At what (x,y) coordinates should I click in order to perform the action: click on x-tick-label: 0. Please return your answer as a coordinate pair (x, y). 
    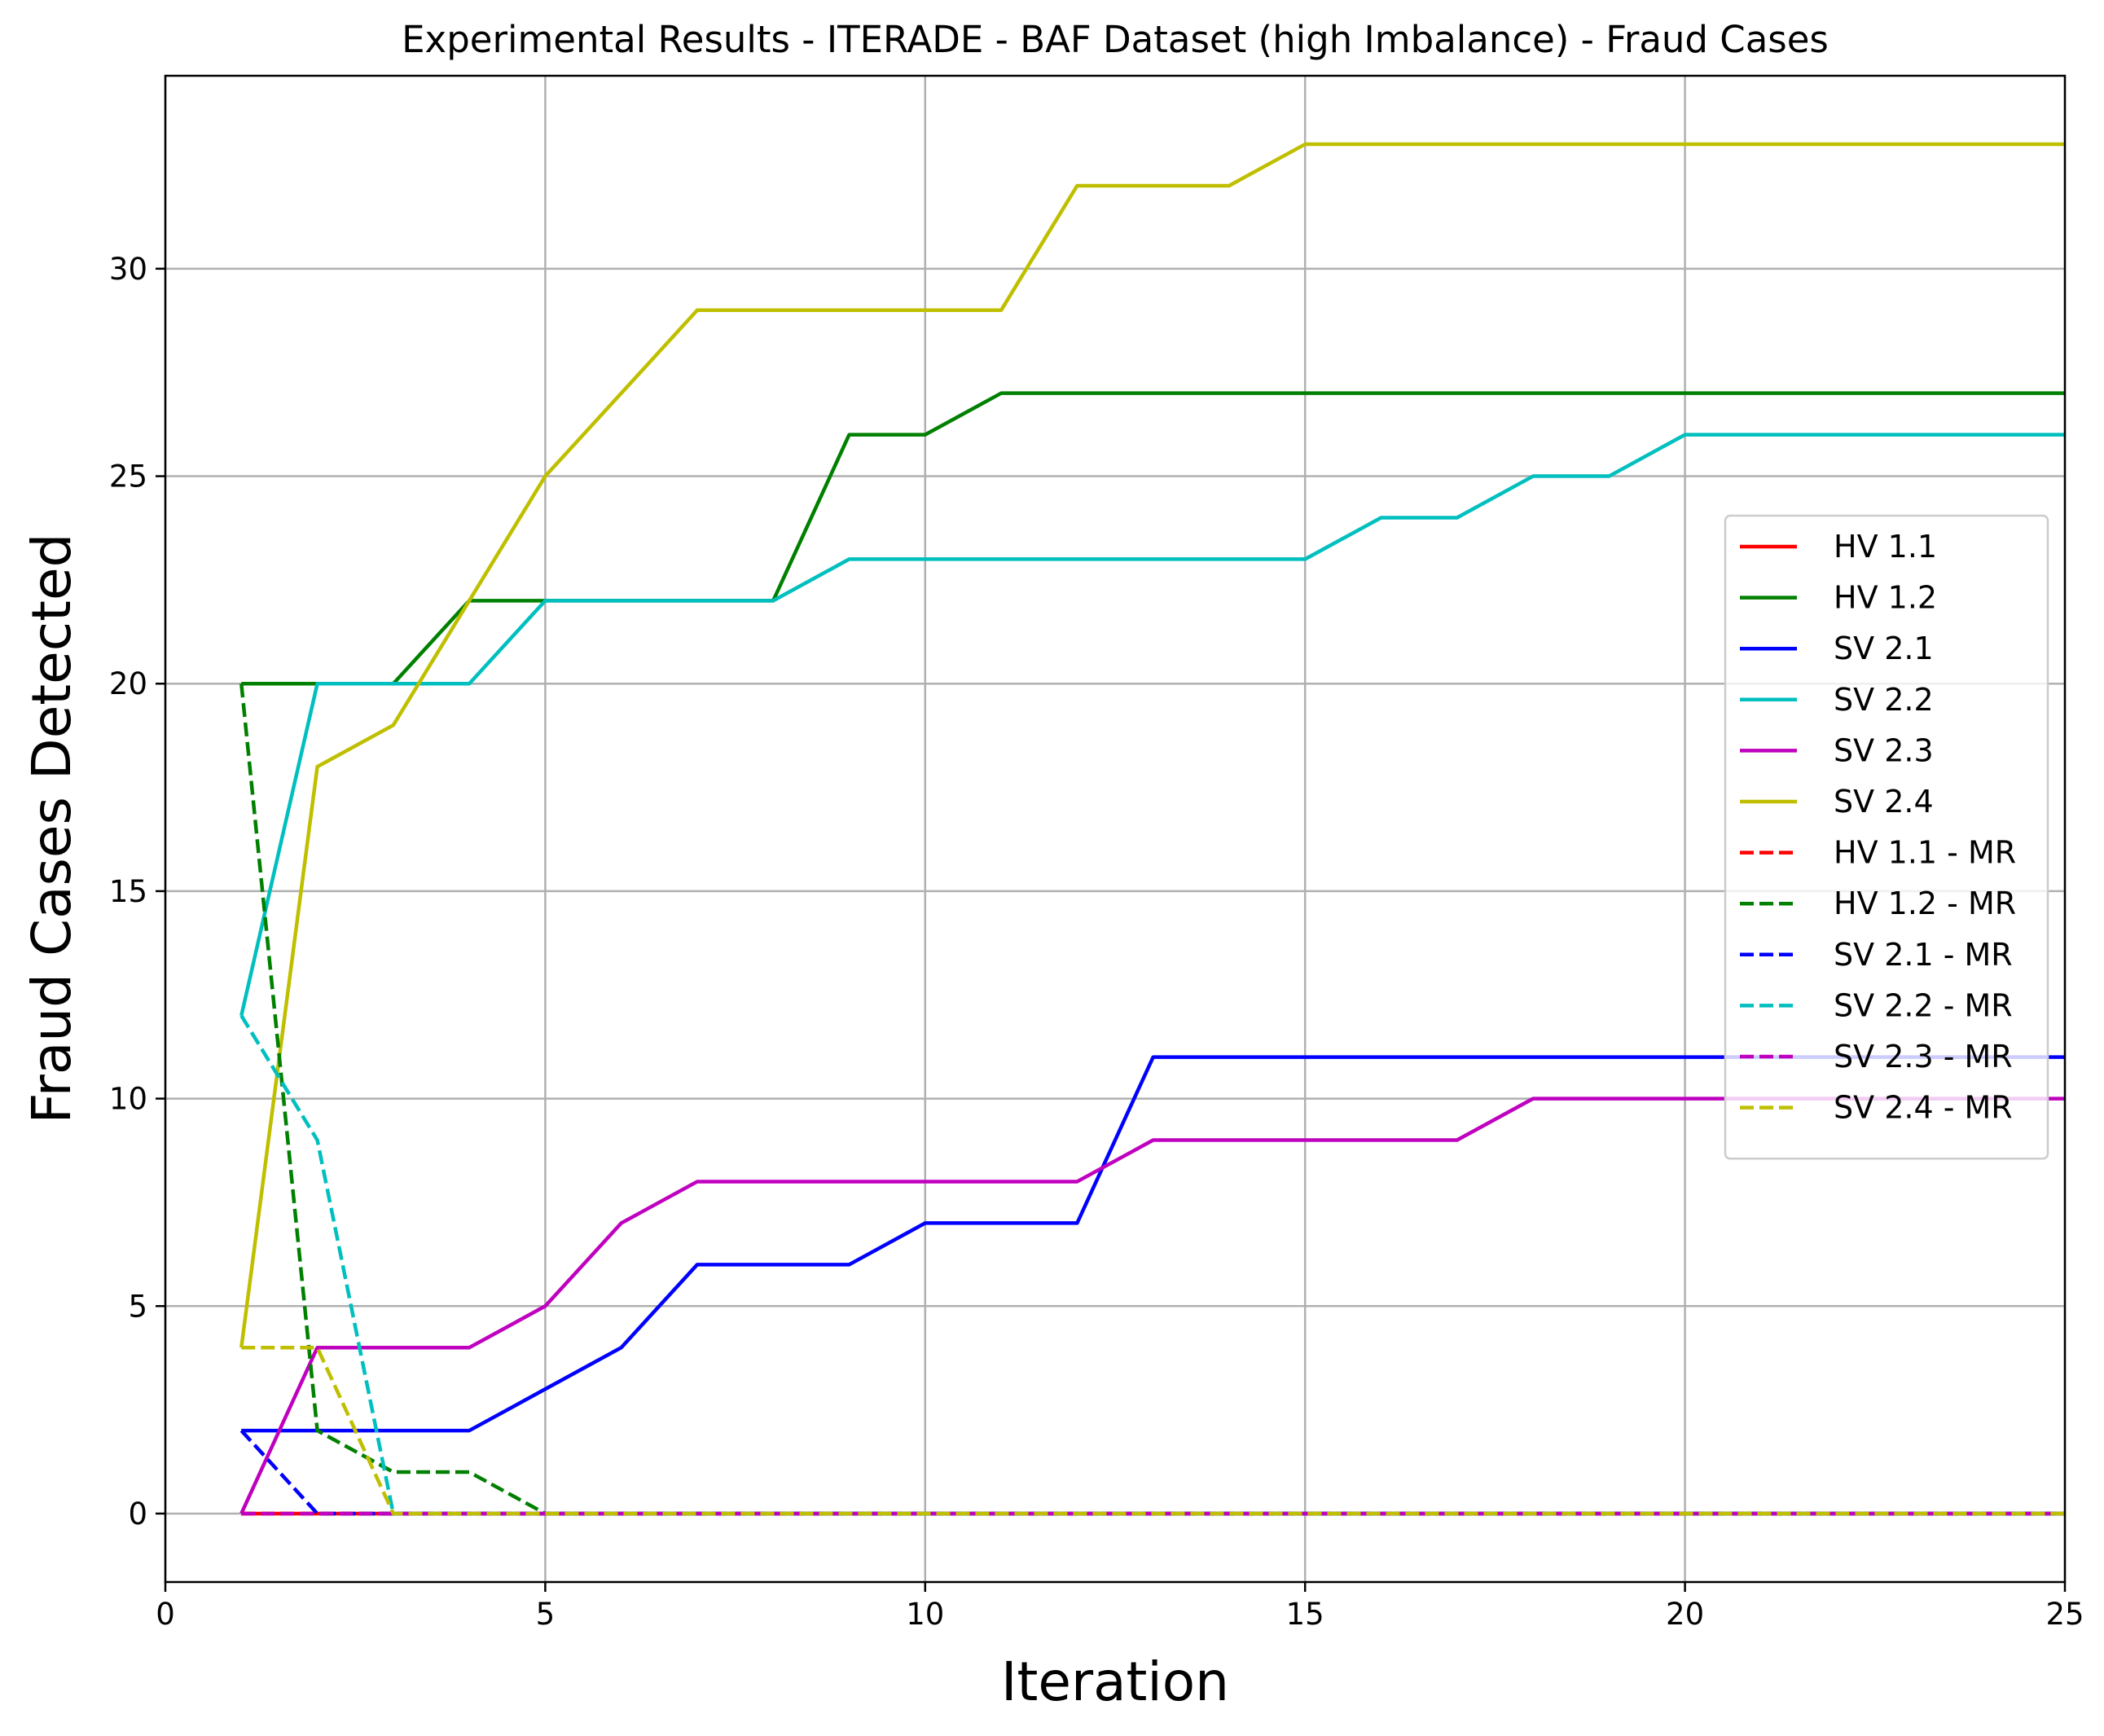
    Looking at the image, I should click on (166, 1614).